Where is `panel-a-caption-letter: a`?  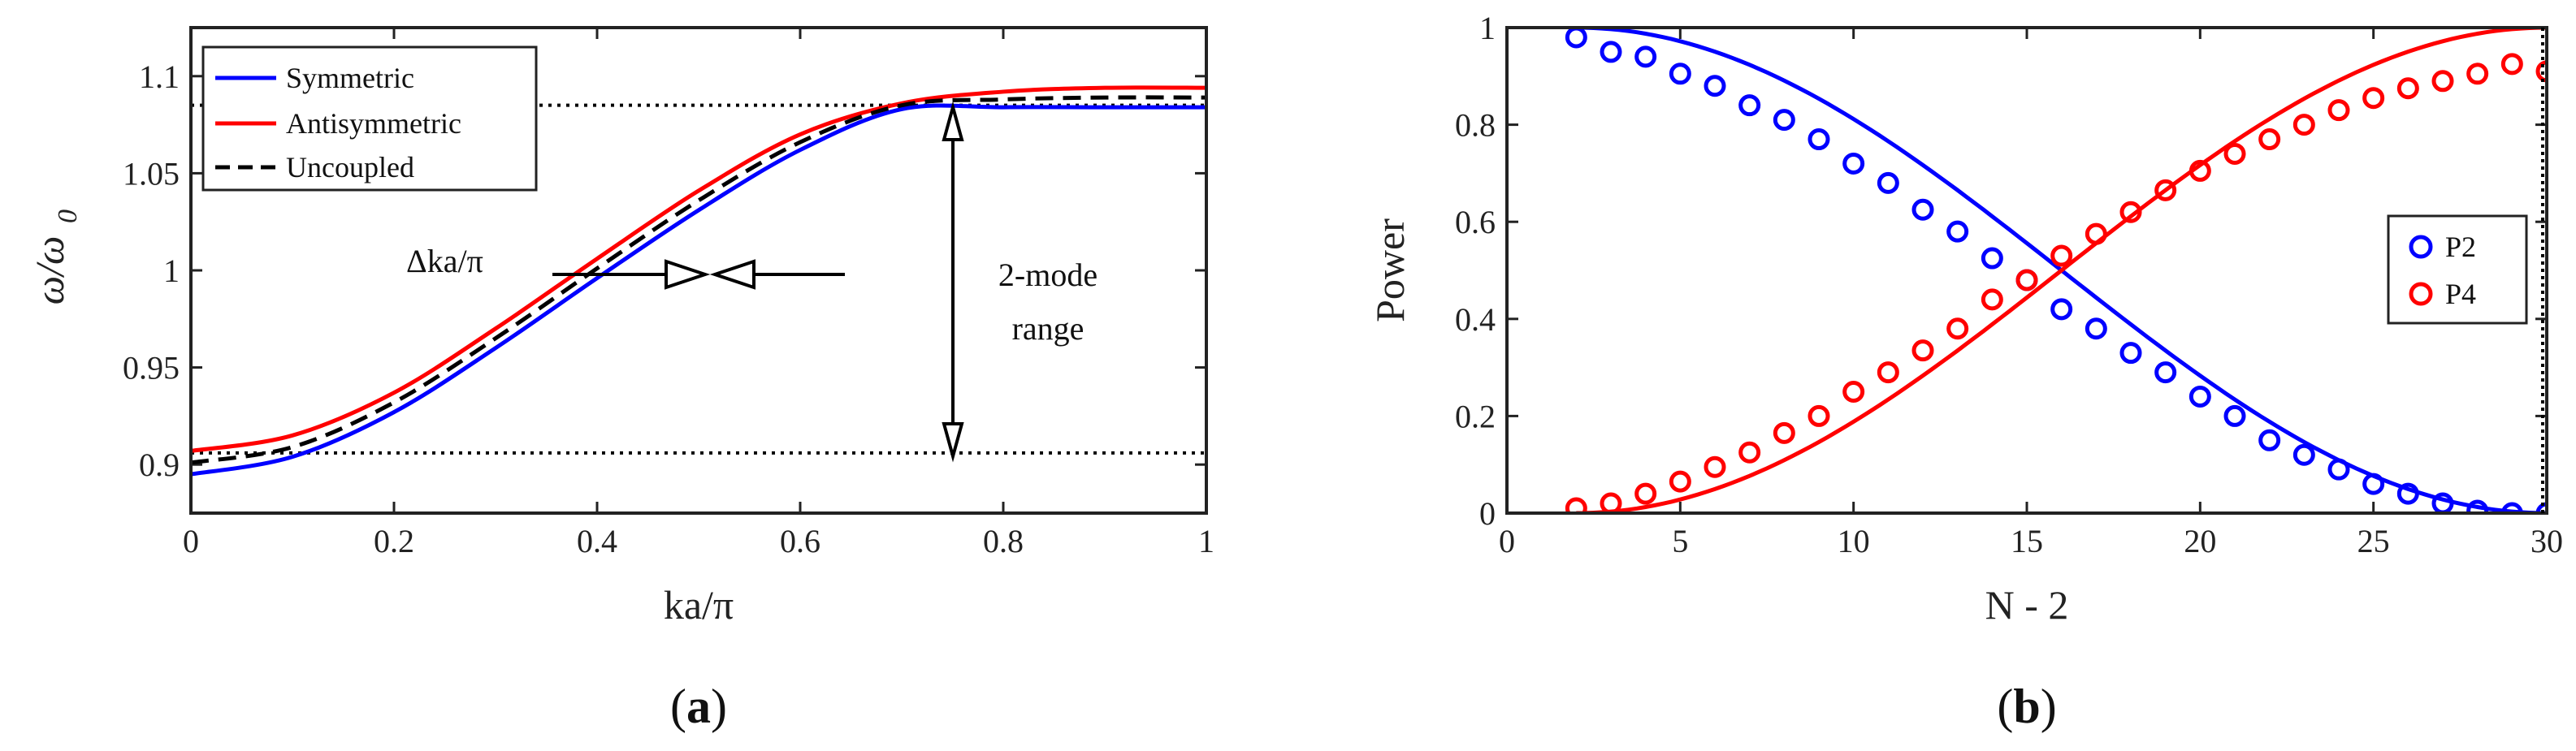
panel-a-caption-letter: a is located at coordinates (698, 707).